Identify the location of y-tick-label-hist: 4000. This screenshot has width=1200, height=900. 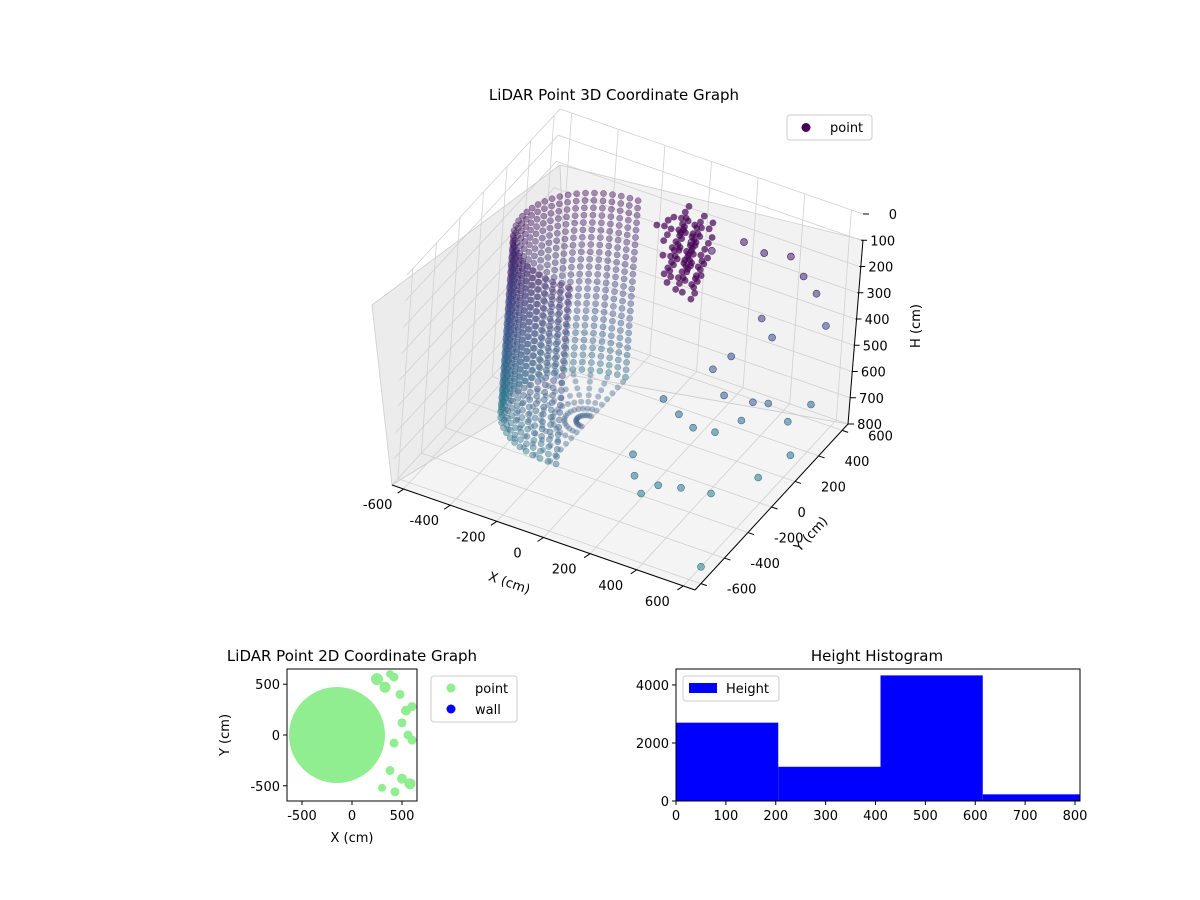
(652, 686).